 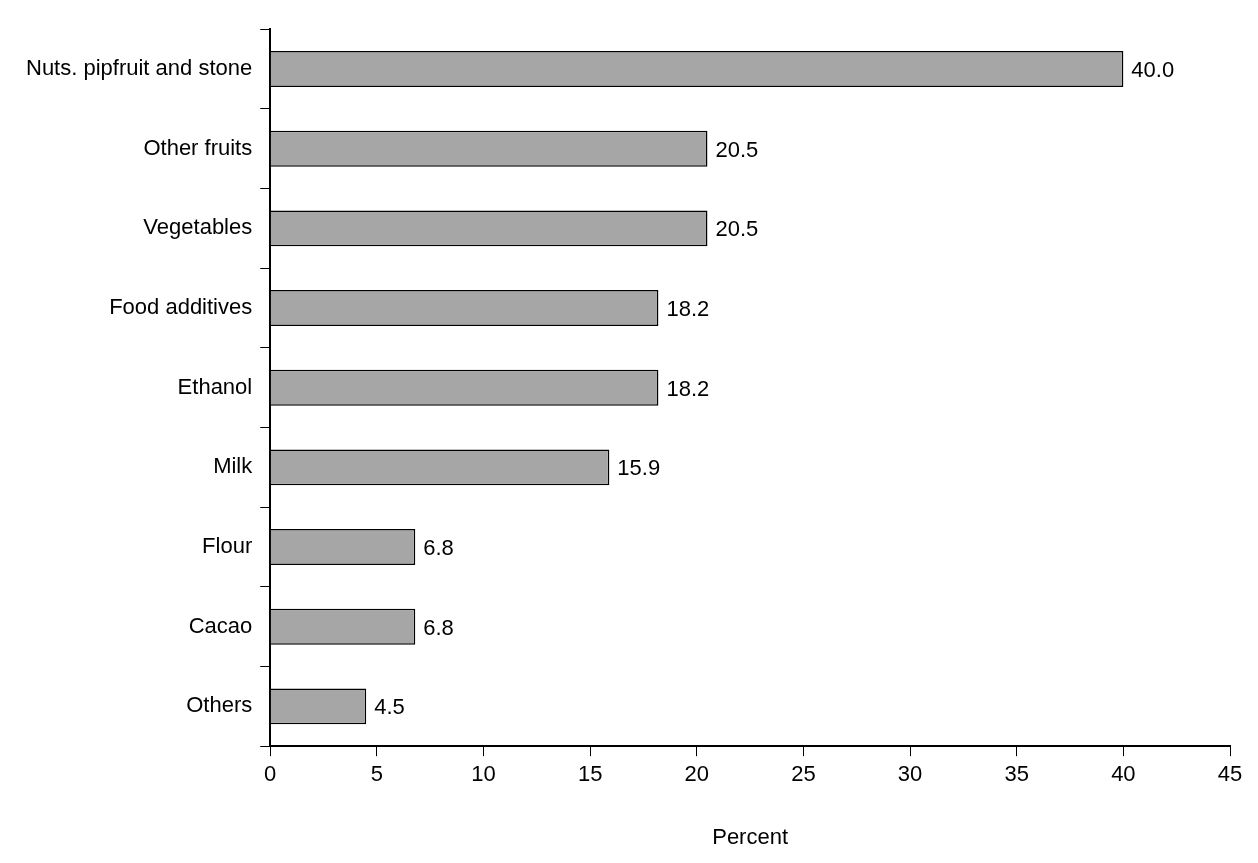 What do you see at coordinates (910, 774) in the screenshot?
I see `x-tick-label: 30` at bounding box center [910, 774].